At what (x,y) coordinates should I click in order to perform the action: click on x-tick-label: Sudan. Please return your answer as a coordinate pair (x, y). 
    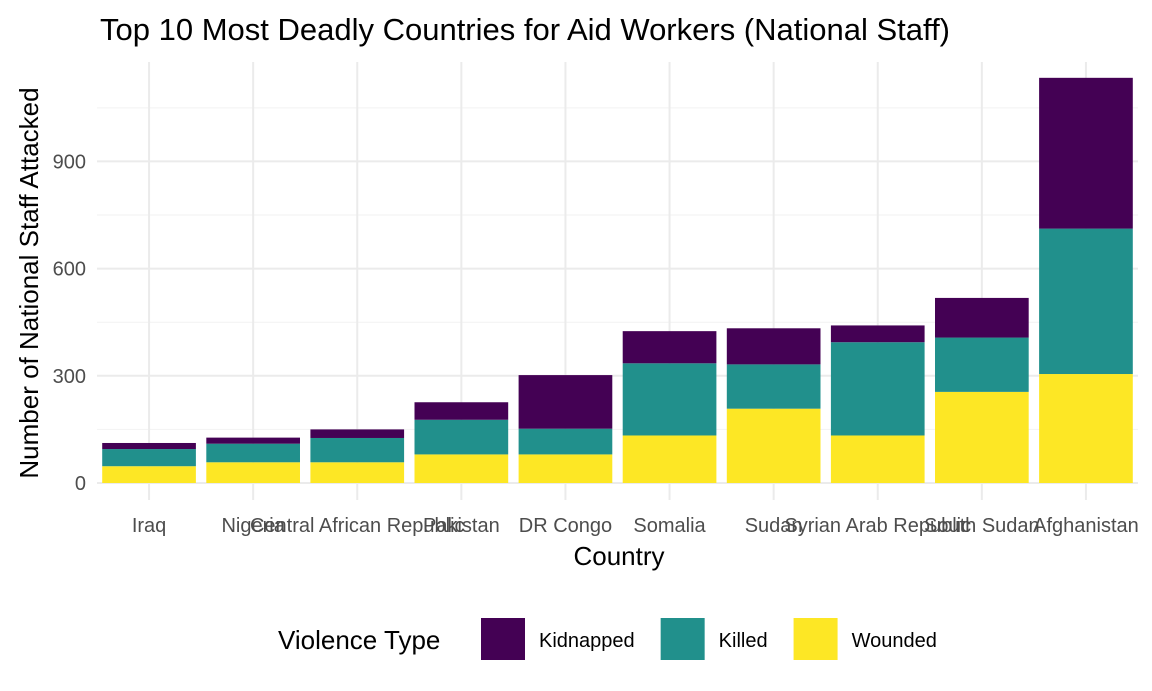
    Looking at the image, I should click on (774, 526).